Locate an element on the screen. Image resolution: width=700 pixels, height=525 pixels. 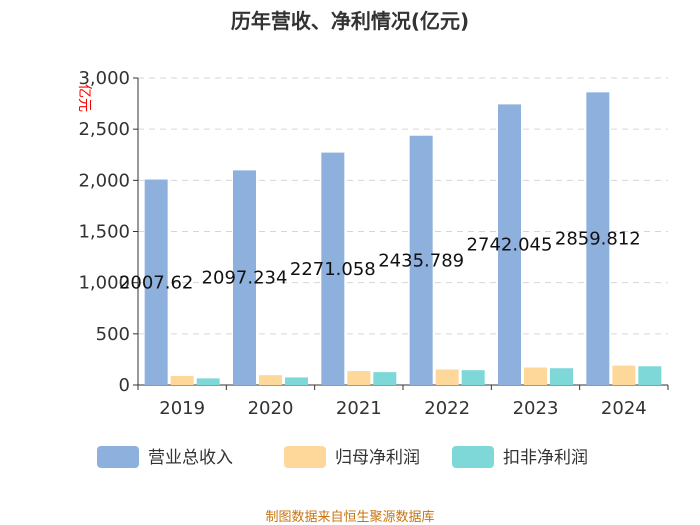
data-label: 2859.812 is located at coordinates (598, 239).